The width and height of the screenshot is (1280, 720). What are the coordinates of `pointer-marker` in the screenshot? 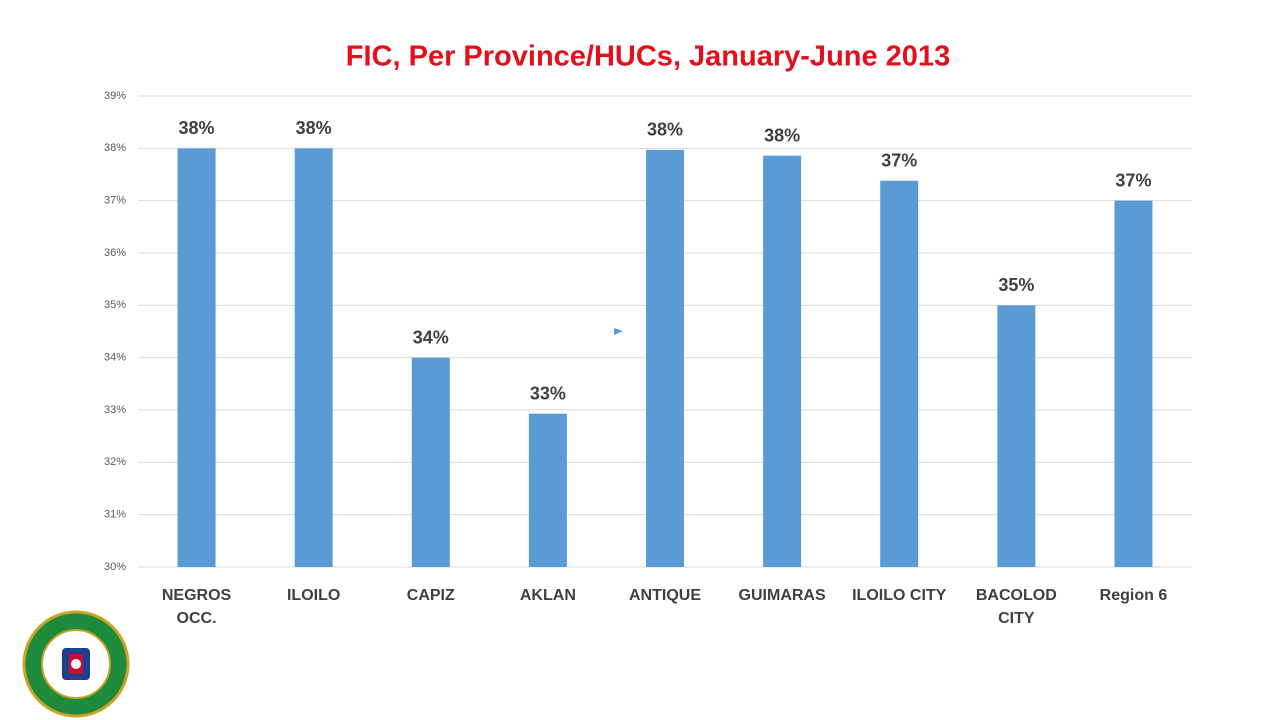 It's located at (618, 331).